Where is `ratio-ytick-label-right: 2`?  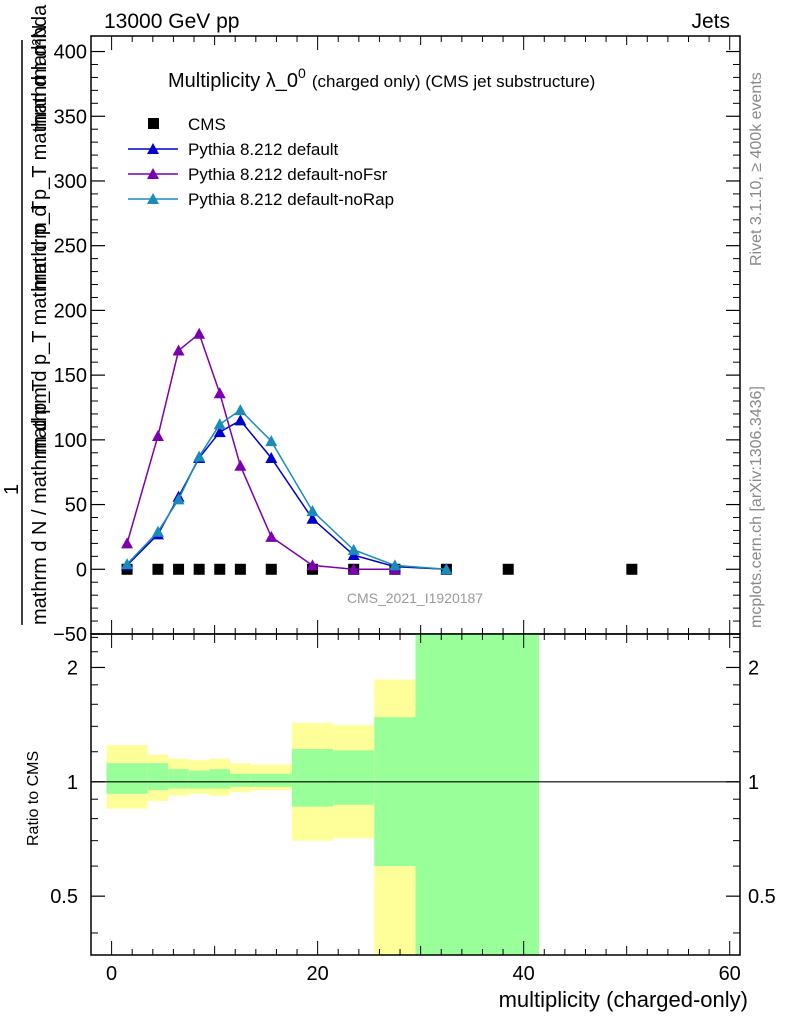
ratio-ytick-label-right: 2 is located at coordinates (753, 668).